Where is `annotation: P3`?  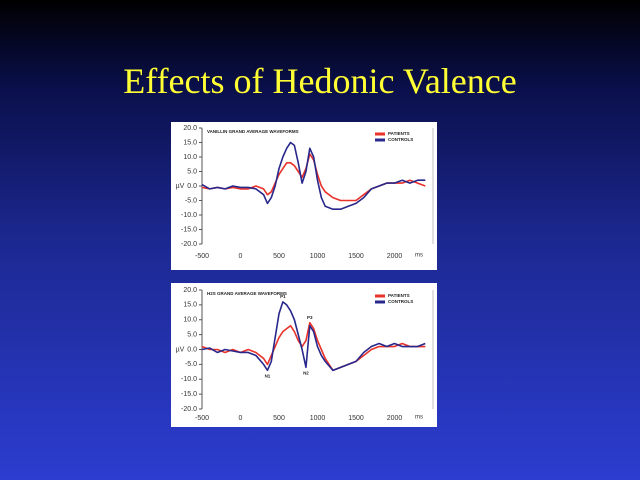 annotation: P3 is located at coordinates (310, 317).